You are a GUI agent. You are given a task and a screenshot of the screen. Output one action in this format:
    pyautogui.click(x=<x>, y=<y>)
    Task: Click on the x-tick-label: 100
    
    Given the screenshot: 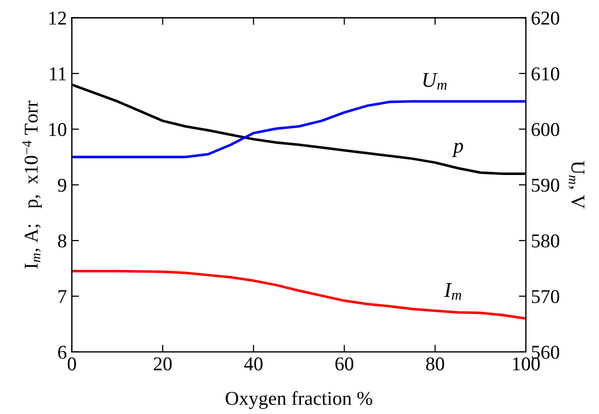 What is the action you would take?
    pyautogui.click(x=526, y=363)
    